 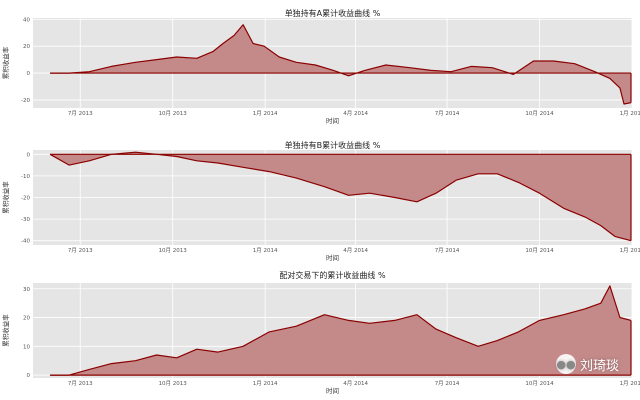 I want to click on chart-pair-x-tick-label: 7月 2013, so click(x=80, y=383).